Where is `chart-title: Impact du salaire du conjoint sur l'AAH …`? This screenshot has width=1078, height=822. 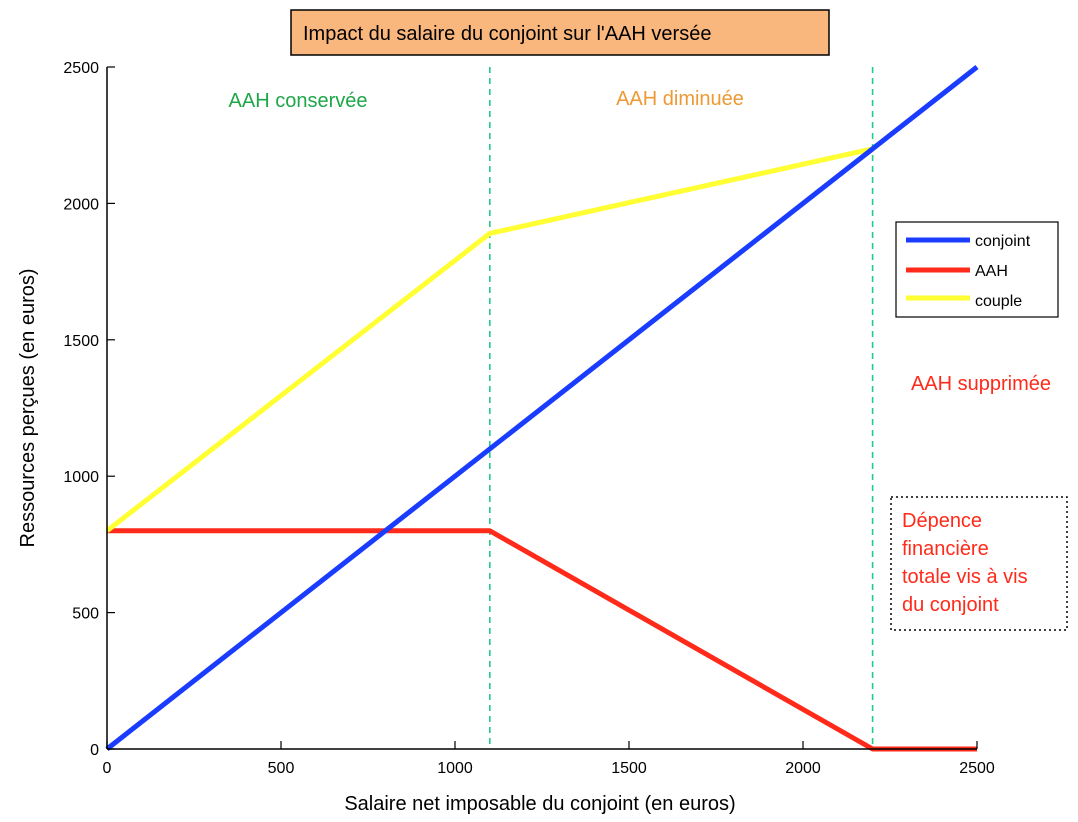 chart-title: Impact du salaire du conjoint sur l'AAH … is located at coordinates (507, 34).